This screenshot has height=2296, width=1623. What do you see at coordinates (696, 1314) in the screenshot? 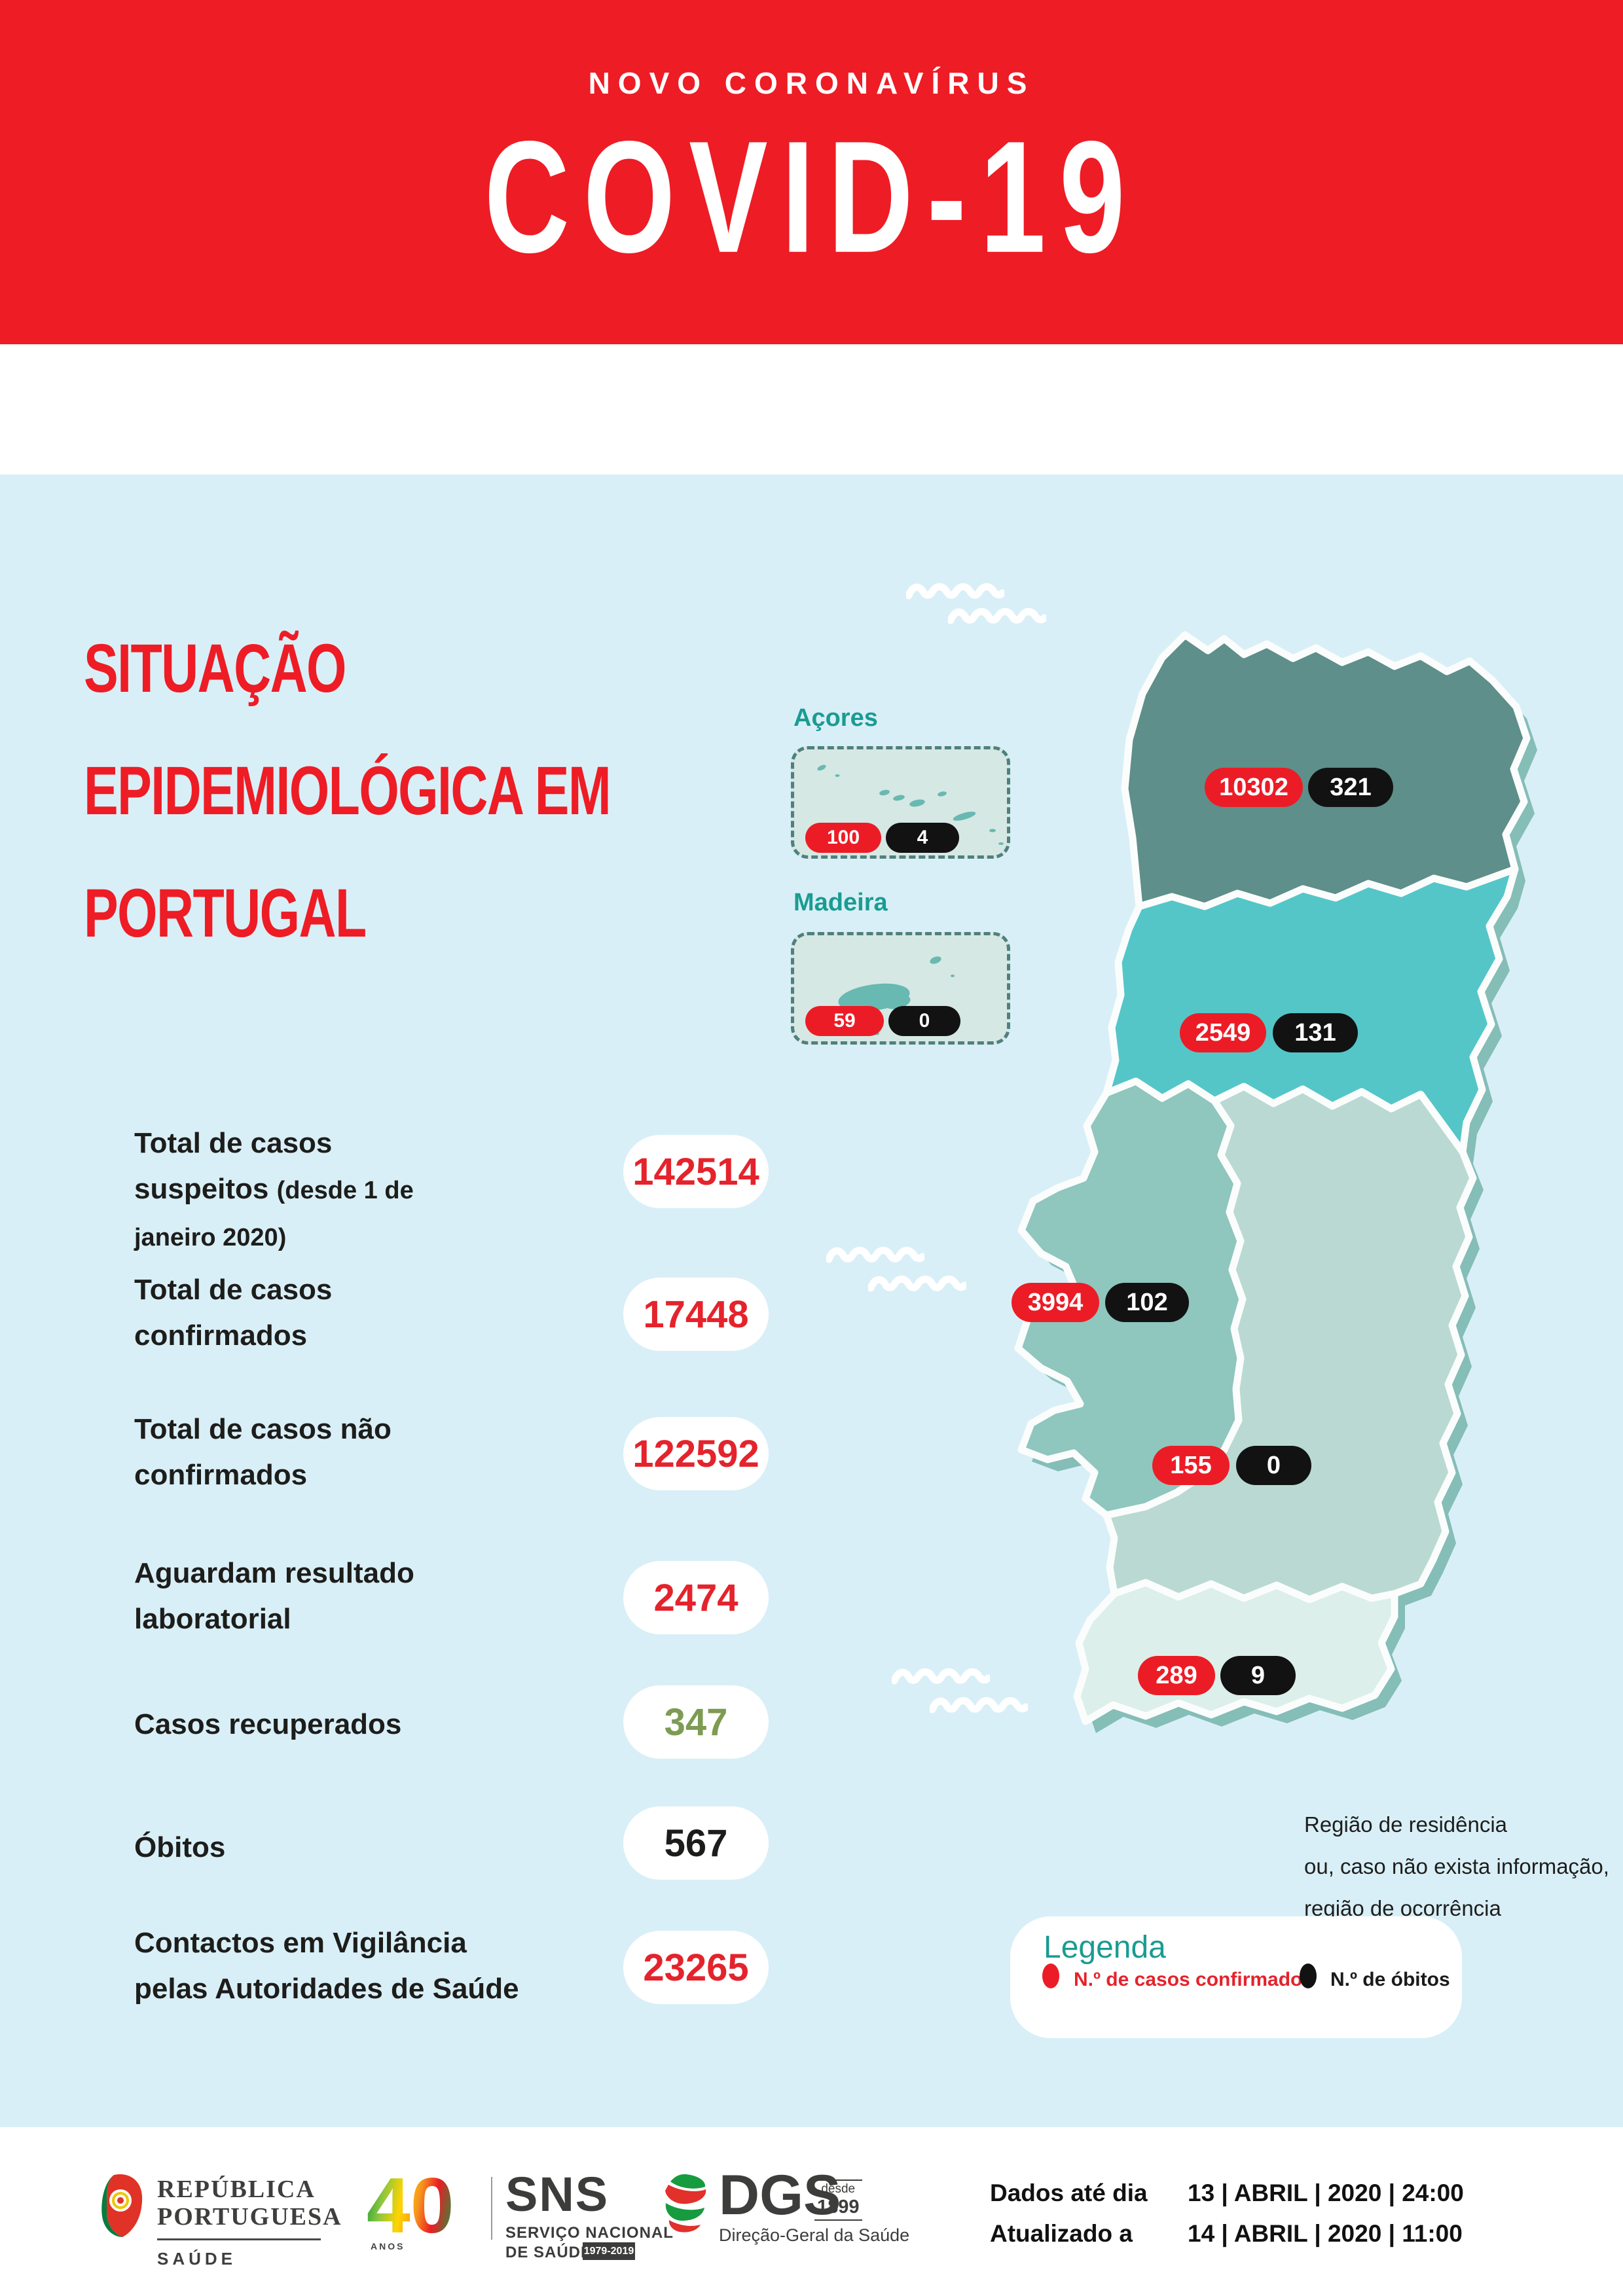
I see `stat-value-confirmados: 17448` at bounding box center [696, 1314].